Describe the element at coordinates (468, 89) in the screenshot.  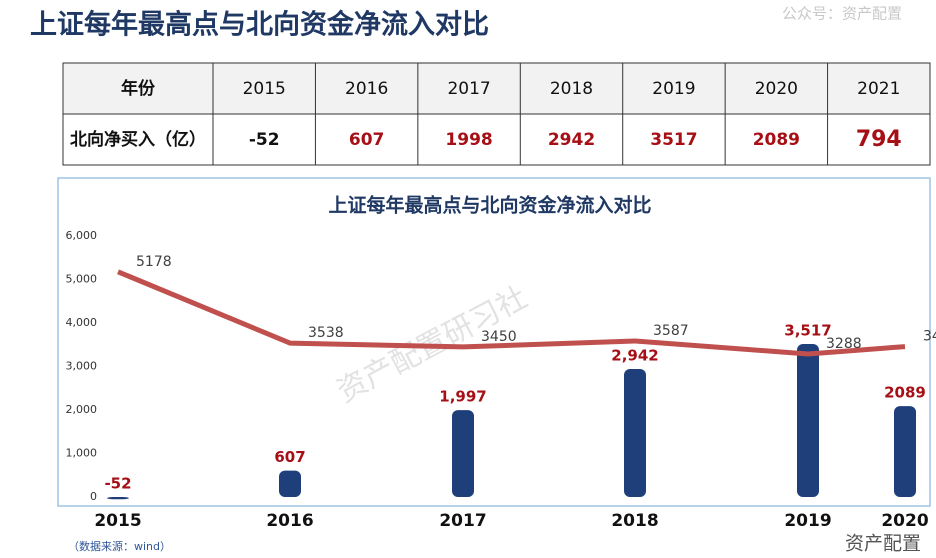
I see `table-header-cell: 2017` at that location.